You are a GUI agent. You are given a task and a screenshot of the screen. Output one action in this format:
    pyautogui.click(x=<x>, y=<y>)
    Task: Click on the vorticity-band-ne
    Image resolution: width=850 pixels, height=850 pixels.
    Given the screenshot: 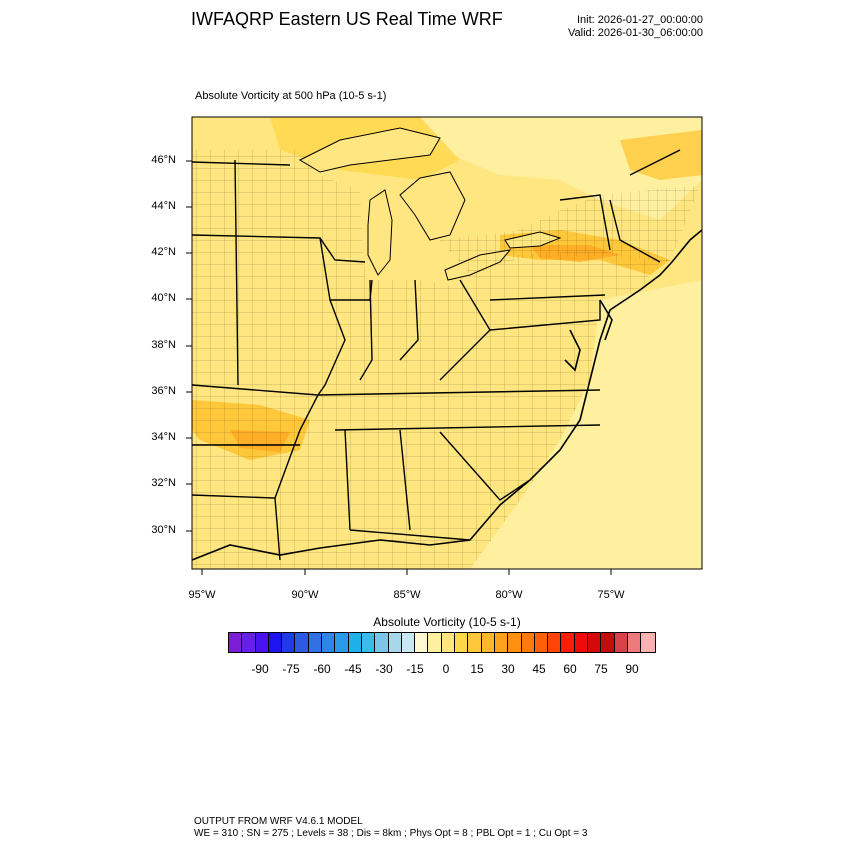 What is the action you would take?
    pyautogui.click(x=661, y=155)
    